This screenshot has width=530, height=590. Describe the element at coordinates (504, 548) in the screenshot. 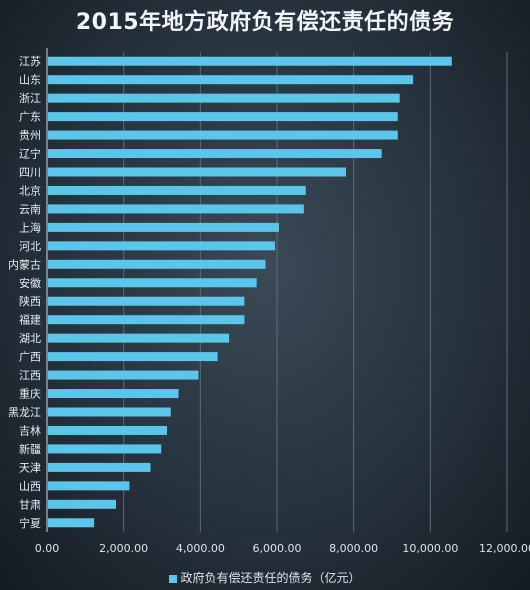

I see `x-tick-label: 12,000.00` at that location.